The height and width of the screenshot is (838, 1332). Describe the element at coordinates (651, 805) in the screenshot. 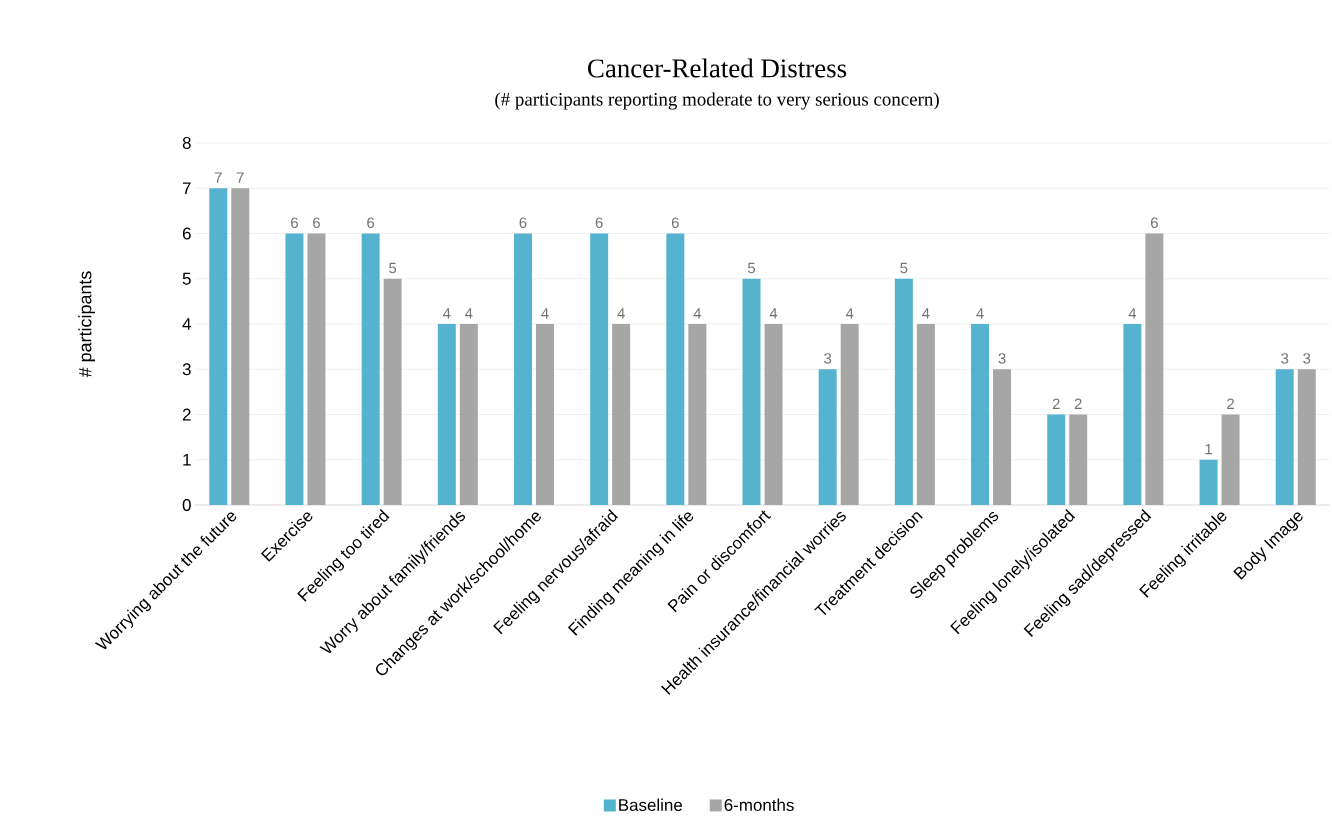

I see `legend-label: Baseline` at that location.